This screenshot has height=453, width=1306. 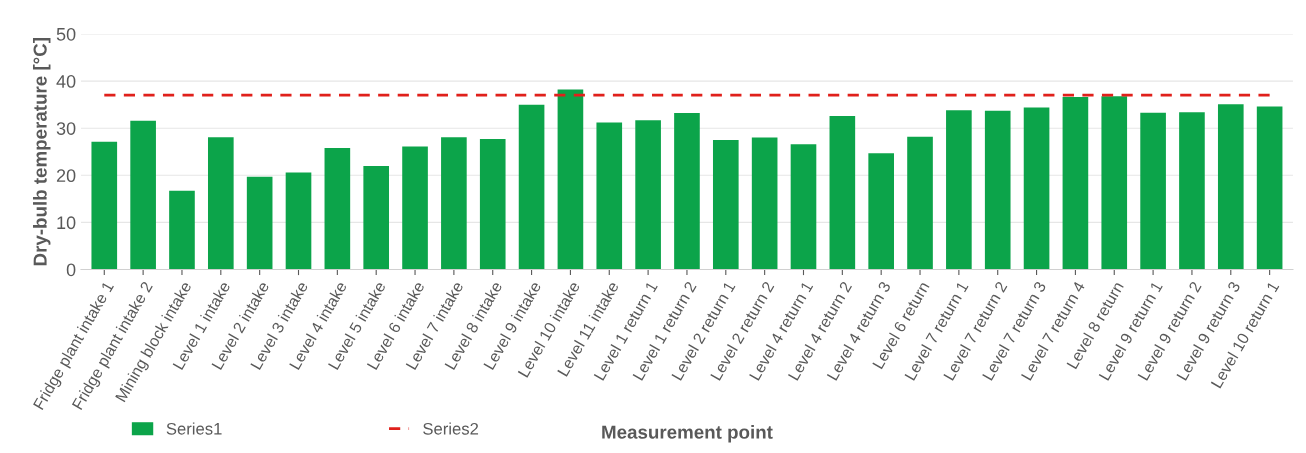 I want to click on y-tick-label: 20, so click(x=66, y=176).